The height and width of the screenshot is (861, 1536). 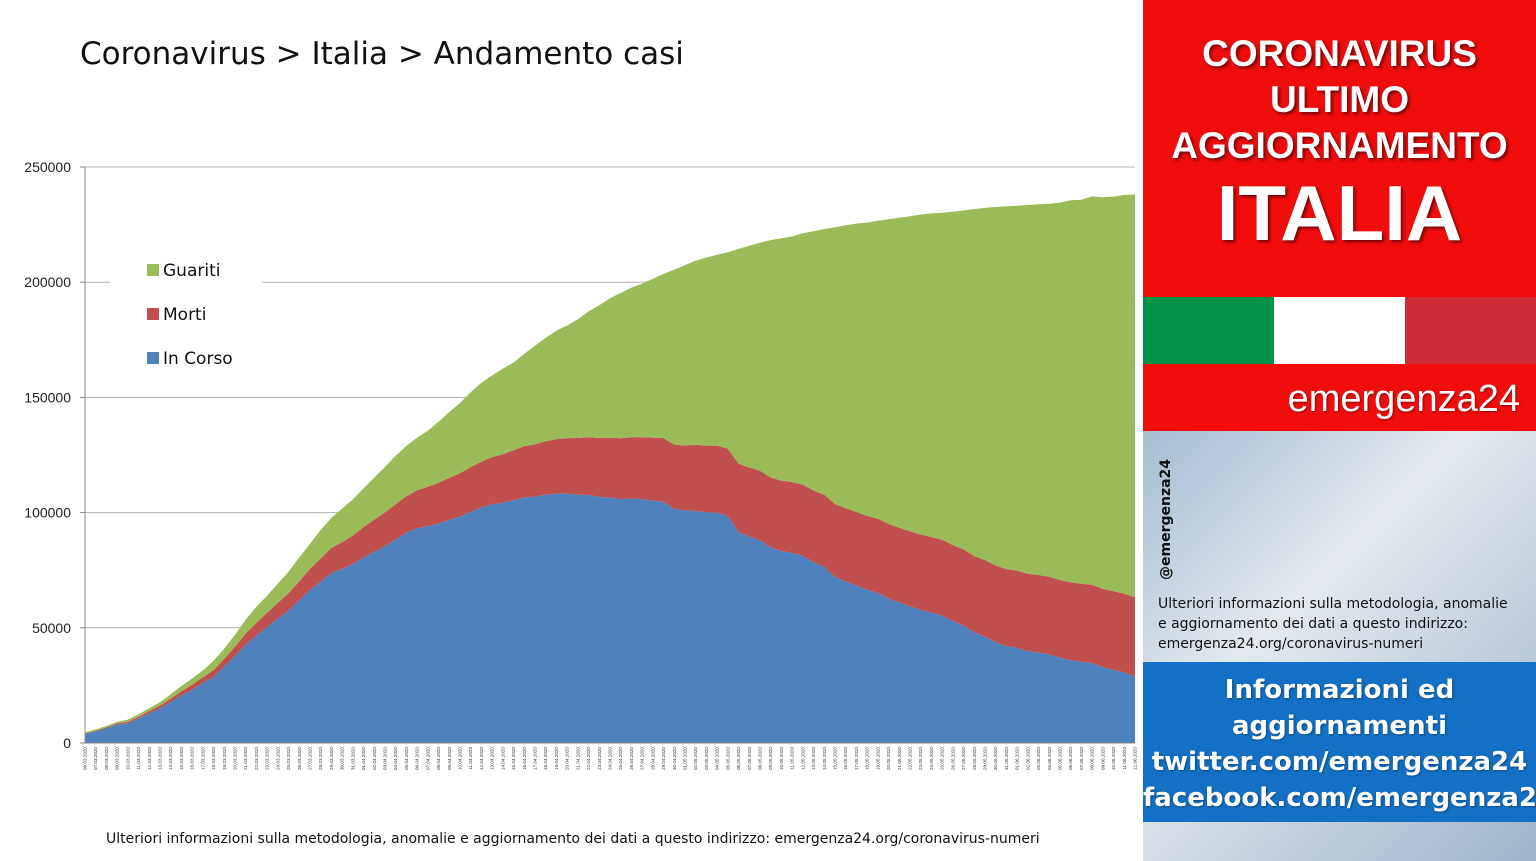 What do you see at coordinates (513, 758) in the screenshot?
I see `x-tick-label: 15.04.2020` at bounding box center [513, 758].